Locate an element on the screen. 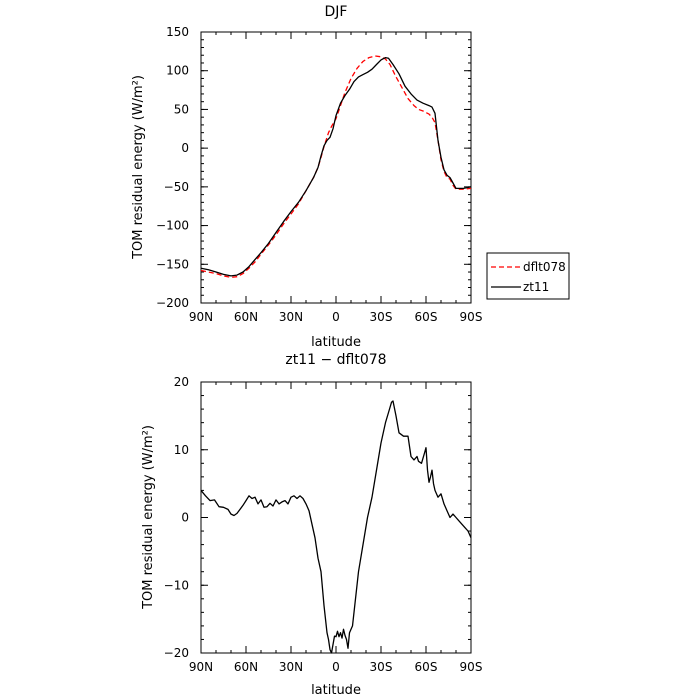  y-tick-label: 50 is located at coordinates (181, 109).